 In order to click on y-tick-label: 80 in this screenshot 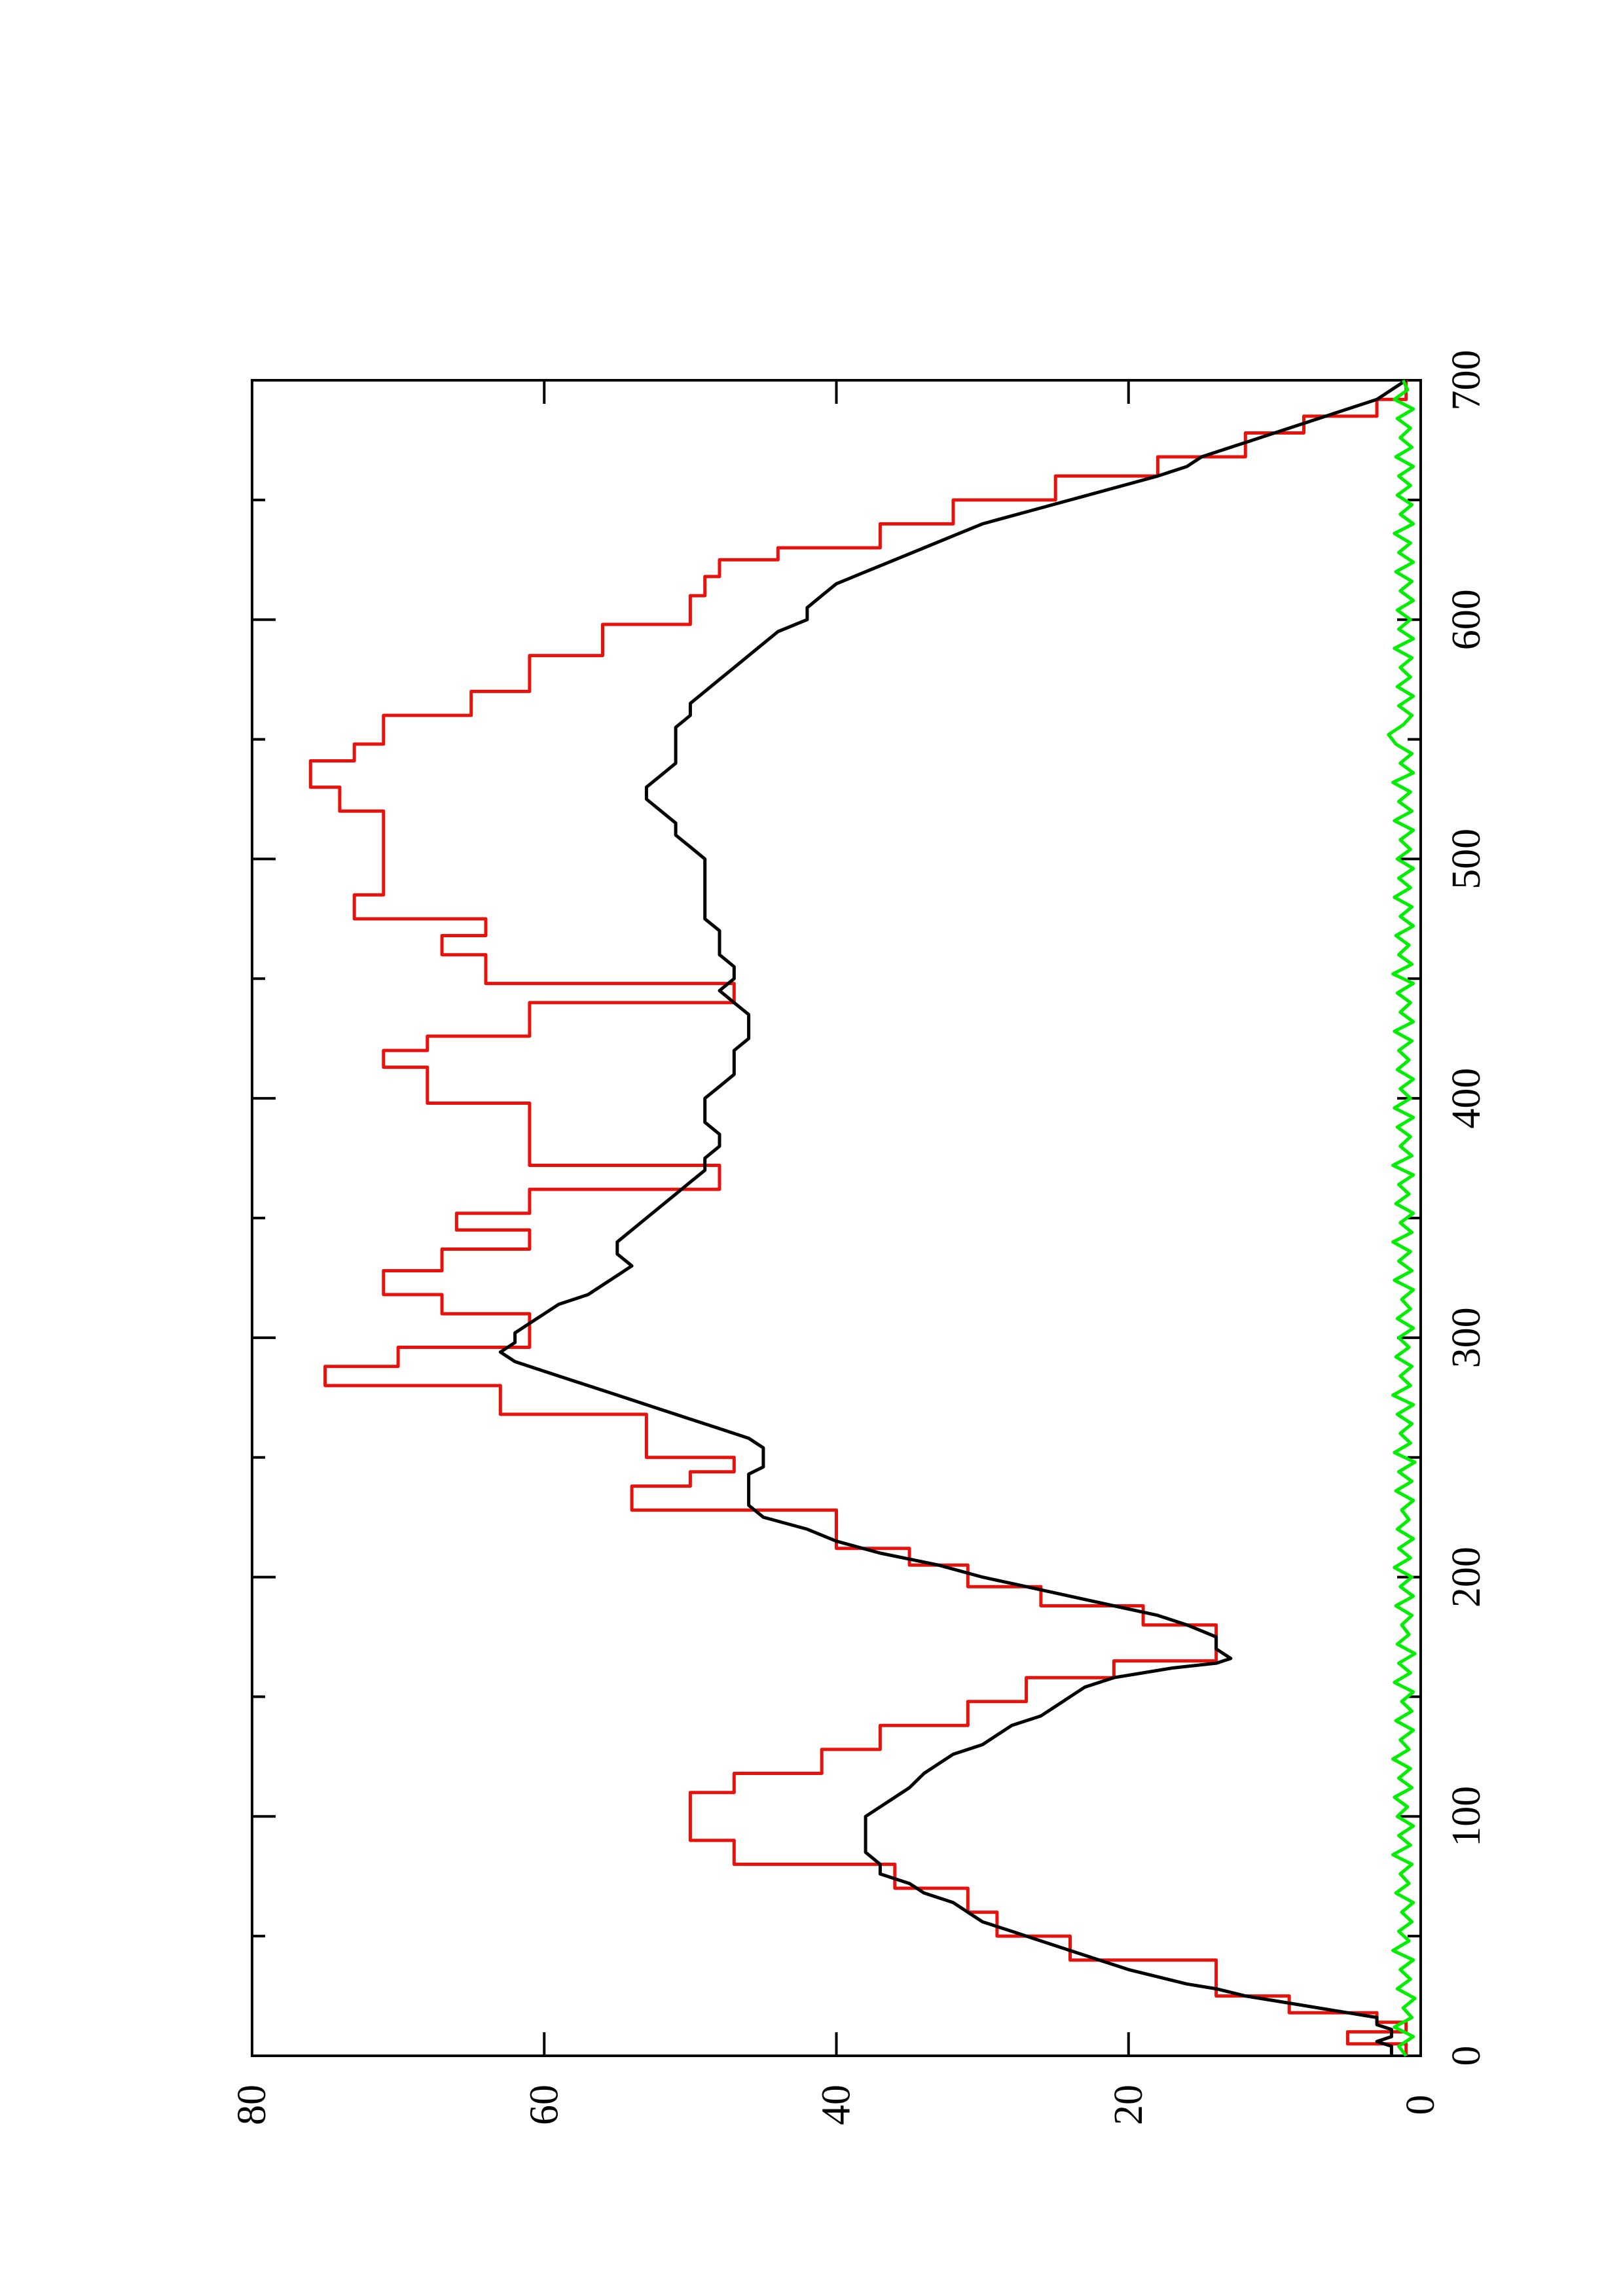, I will do `click(252, 2105)`.